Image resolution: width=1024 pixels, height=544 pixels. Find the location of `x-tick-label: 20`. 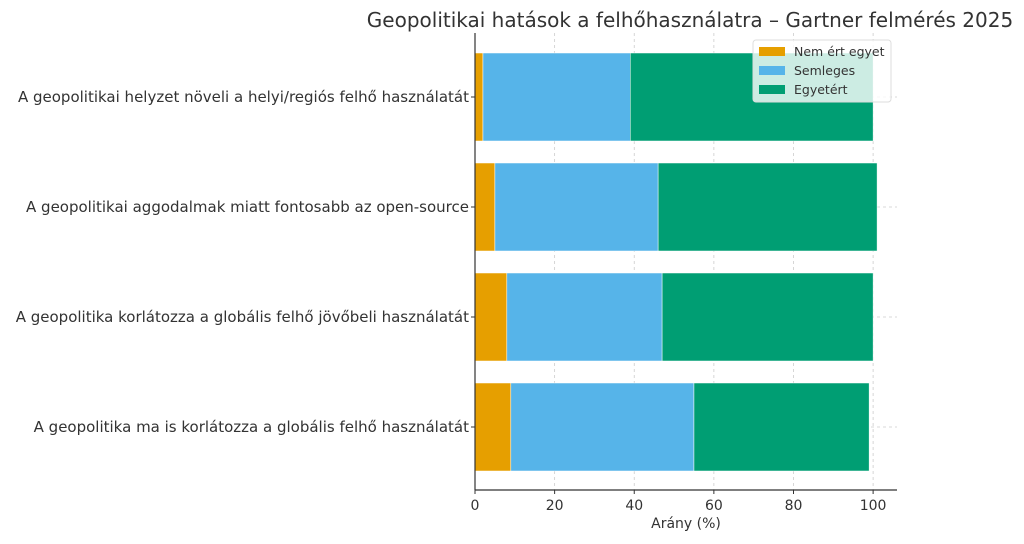

x-tick-label: 20 is located at coordinates (555, 506).